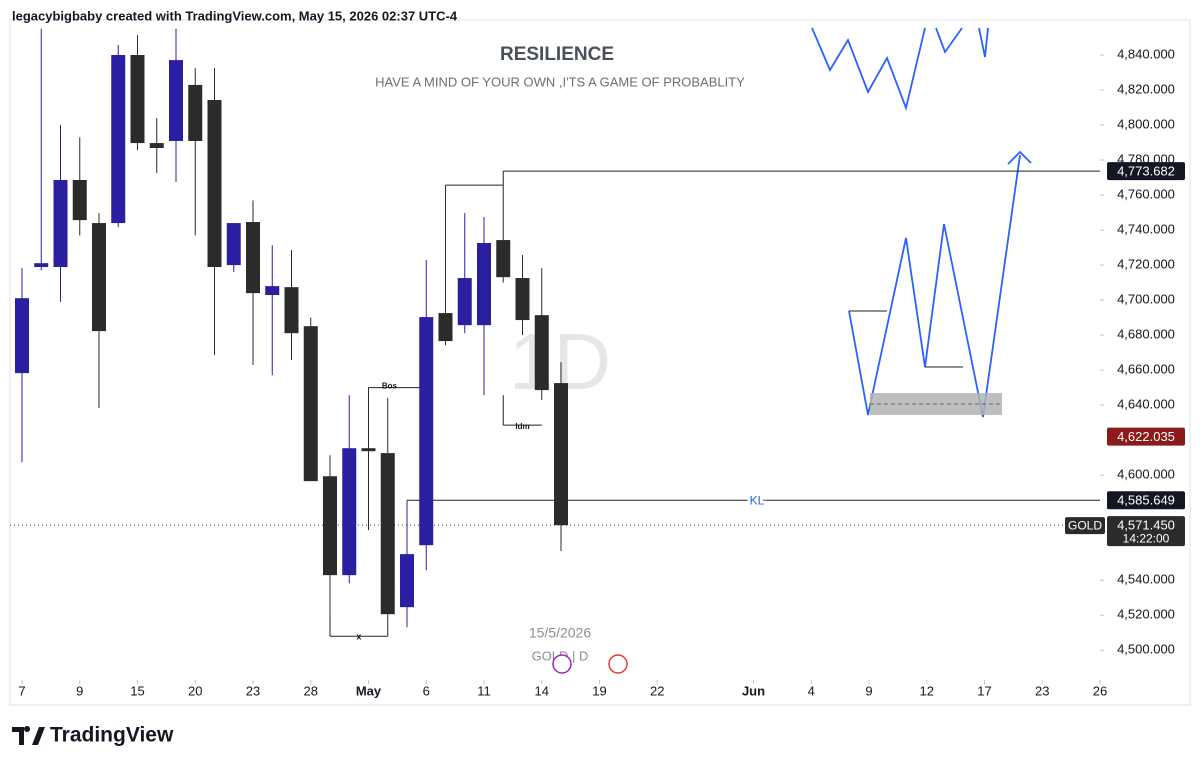  I want to click on y-tick-label: 4,600.000, so click(1146, 474).